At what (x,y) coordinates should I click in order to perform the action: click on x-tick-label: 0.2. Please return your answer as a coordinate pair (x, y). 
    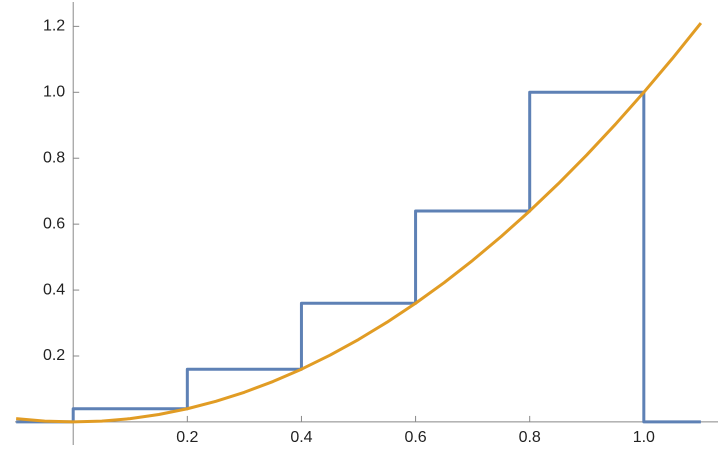
    Looking at the image, I should click on (187, 437).